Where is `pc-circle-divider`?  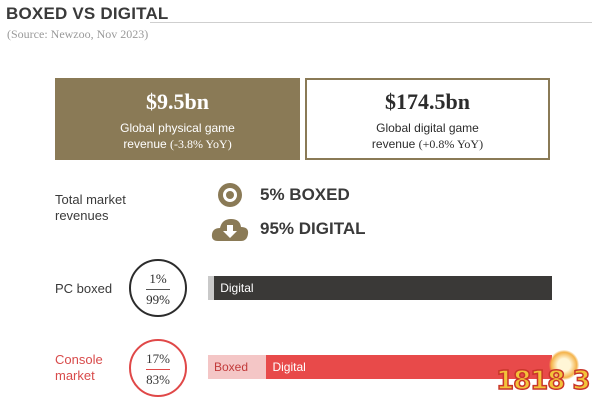
pc-circle-divider is located at coordinates (158, 289).